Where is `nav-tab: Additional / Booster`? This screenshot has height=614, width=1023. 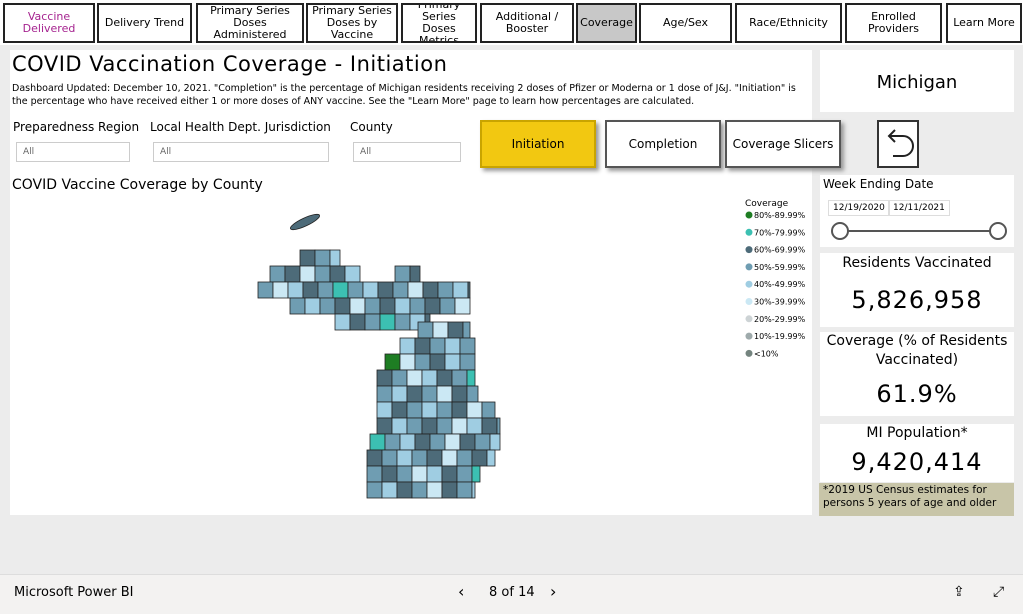 nav-tab: Additional / Booster is located at coordinates (527, 23).